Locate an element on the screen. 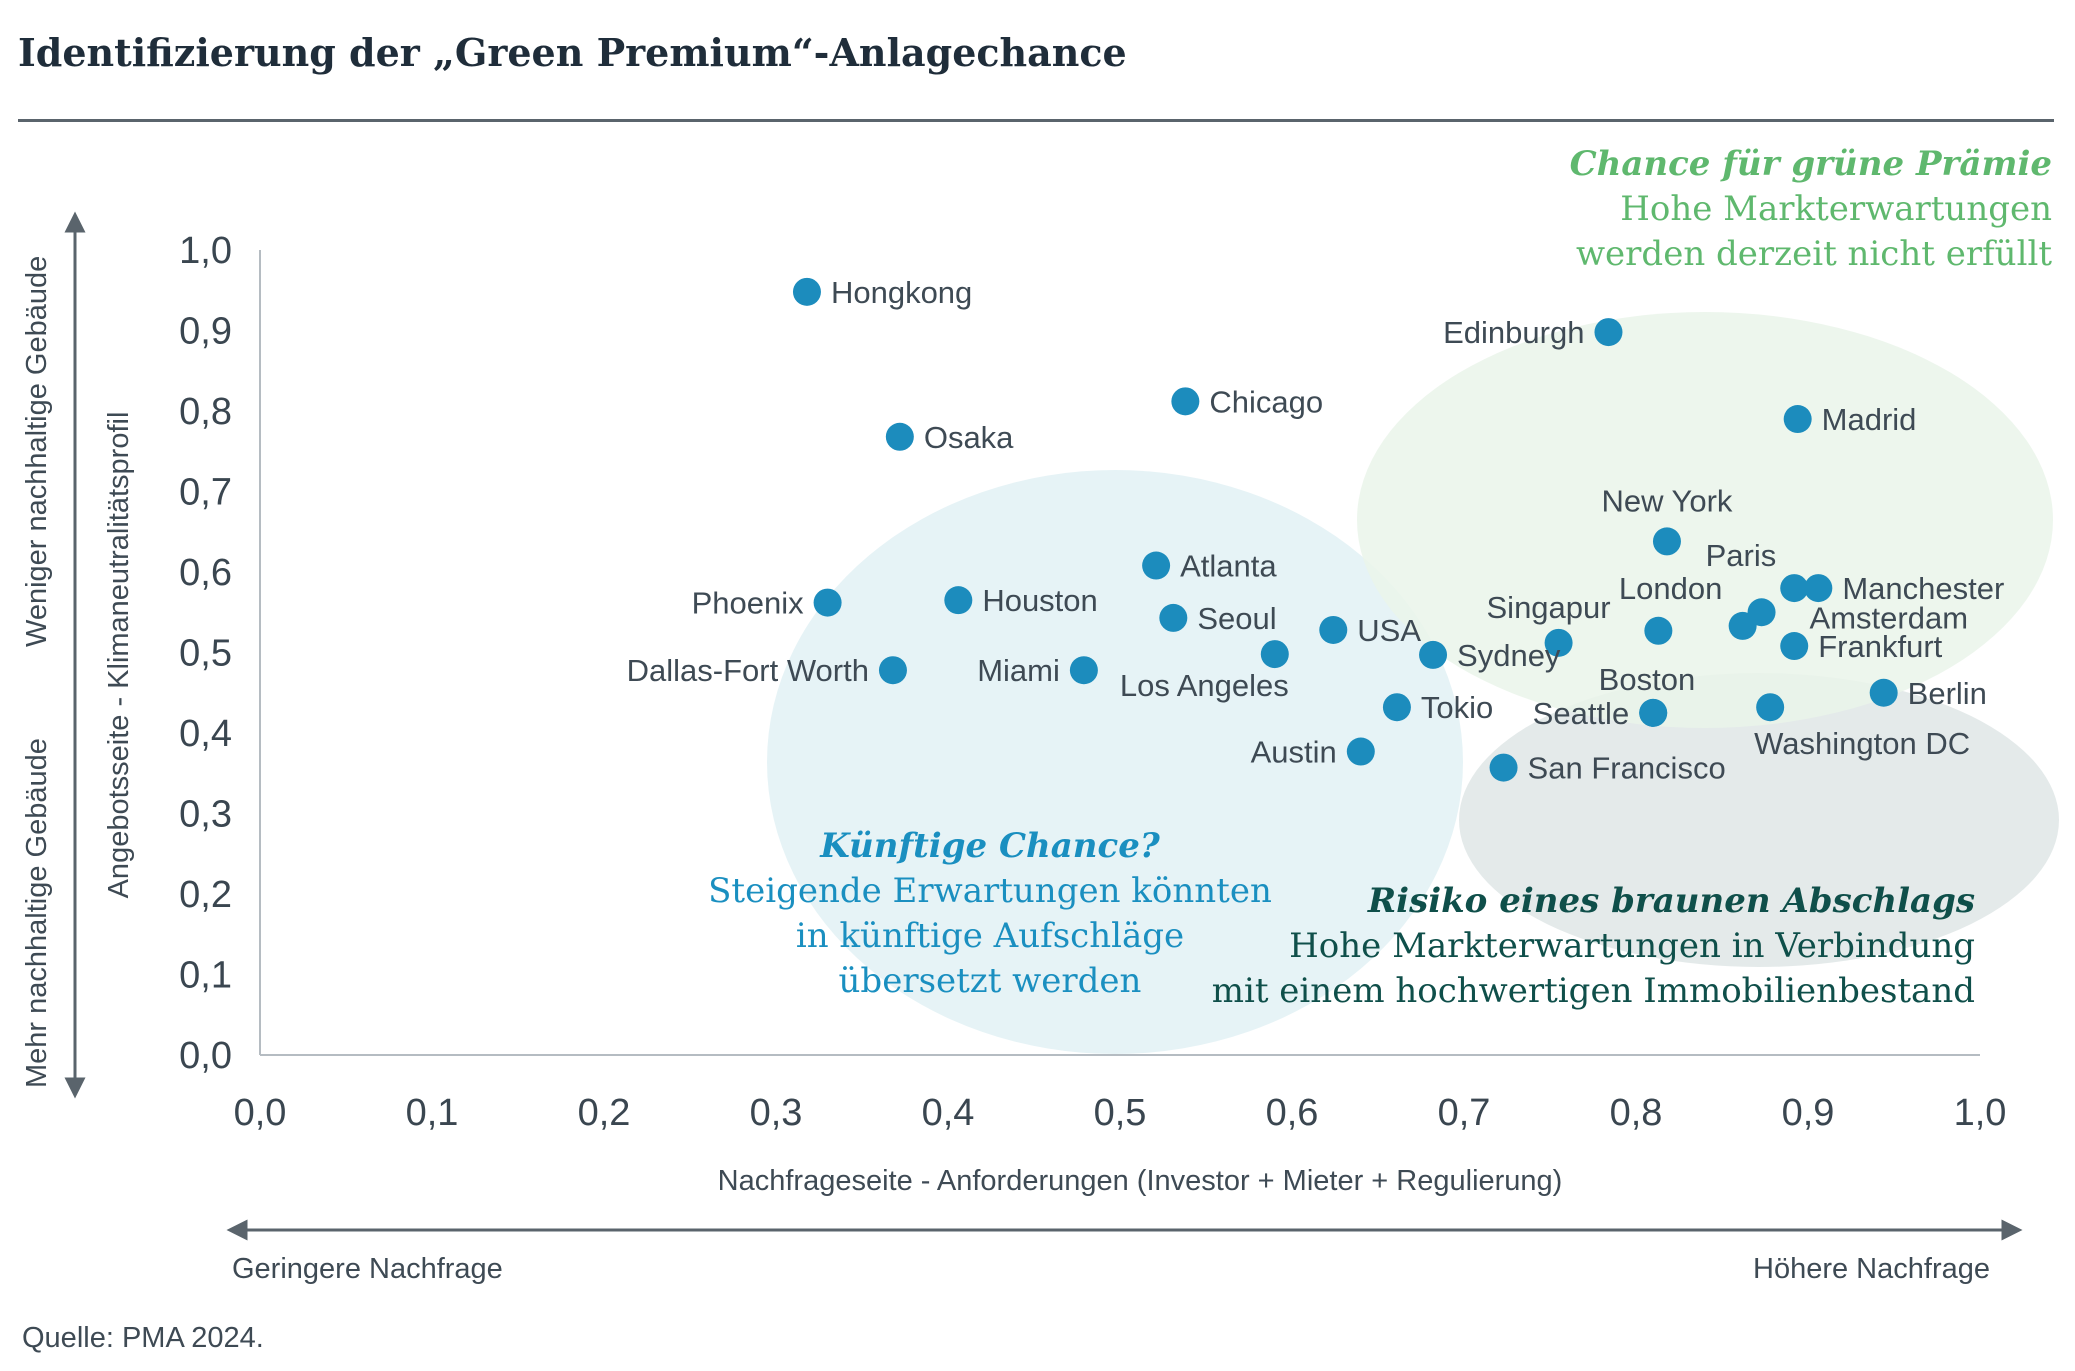  point-label: Hongkong is located at coordinates (901, 292).